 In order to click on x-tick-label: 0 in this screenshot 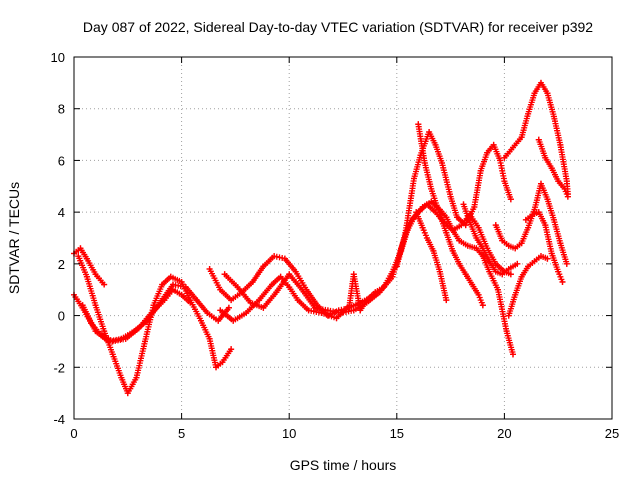, I will do `click(73, 433)`.